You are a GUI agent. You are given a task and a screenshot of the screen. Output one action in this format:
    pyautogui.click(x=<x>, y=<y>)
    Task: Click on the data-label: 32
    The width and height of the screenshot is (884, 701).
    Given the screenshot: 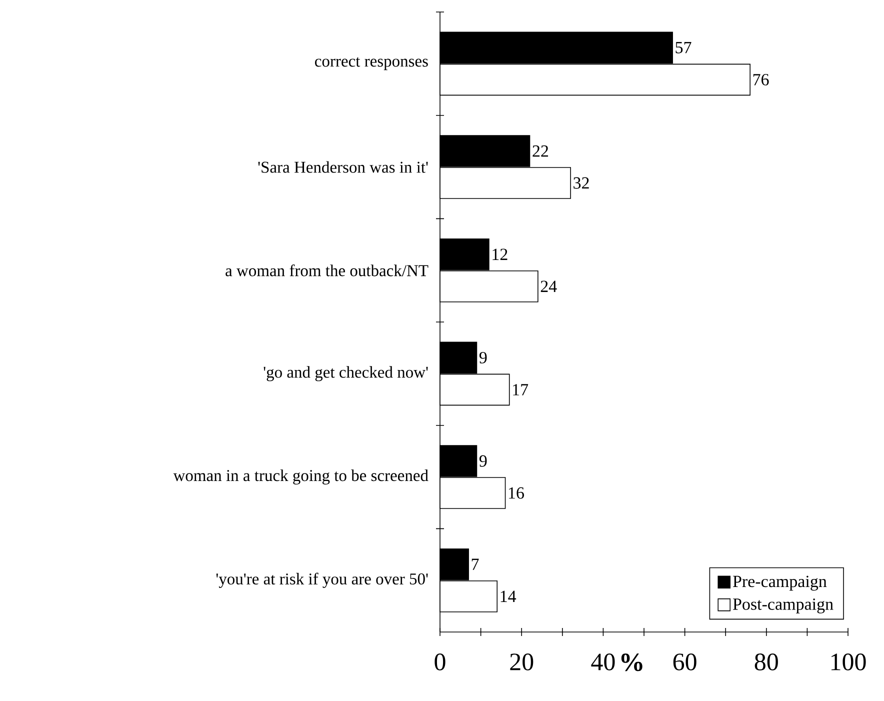 What is the action you would take?
    pyautogui.click(x=581, y=183)
    